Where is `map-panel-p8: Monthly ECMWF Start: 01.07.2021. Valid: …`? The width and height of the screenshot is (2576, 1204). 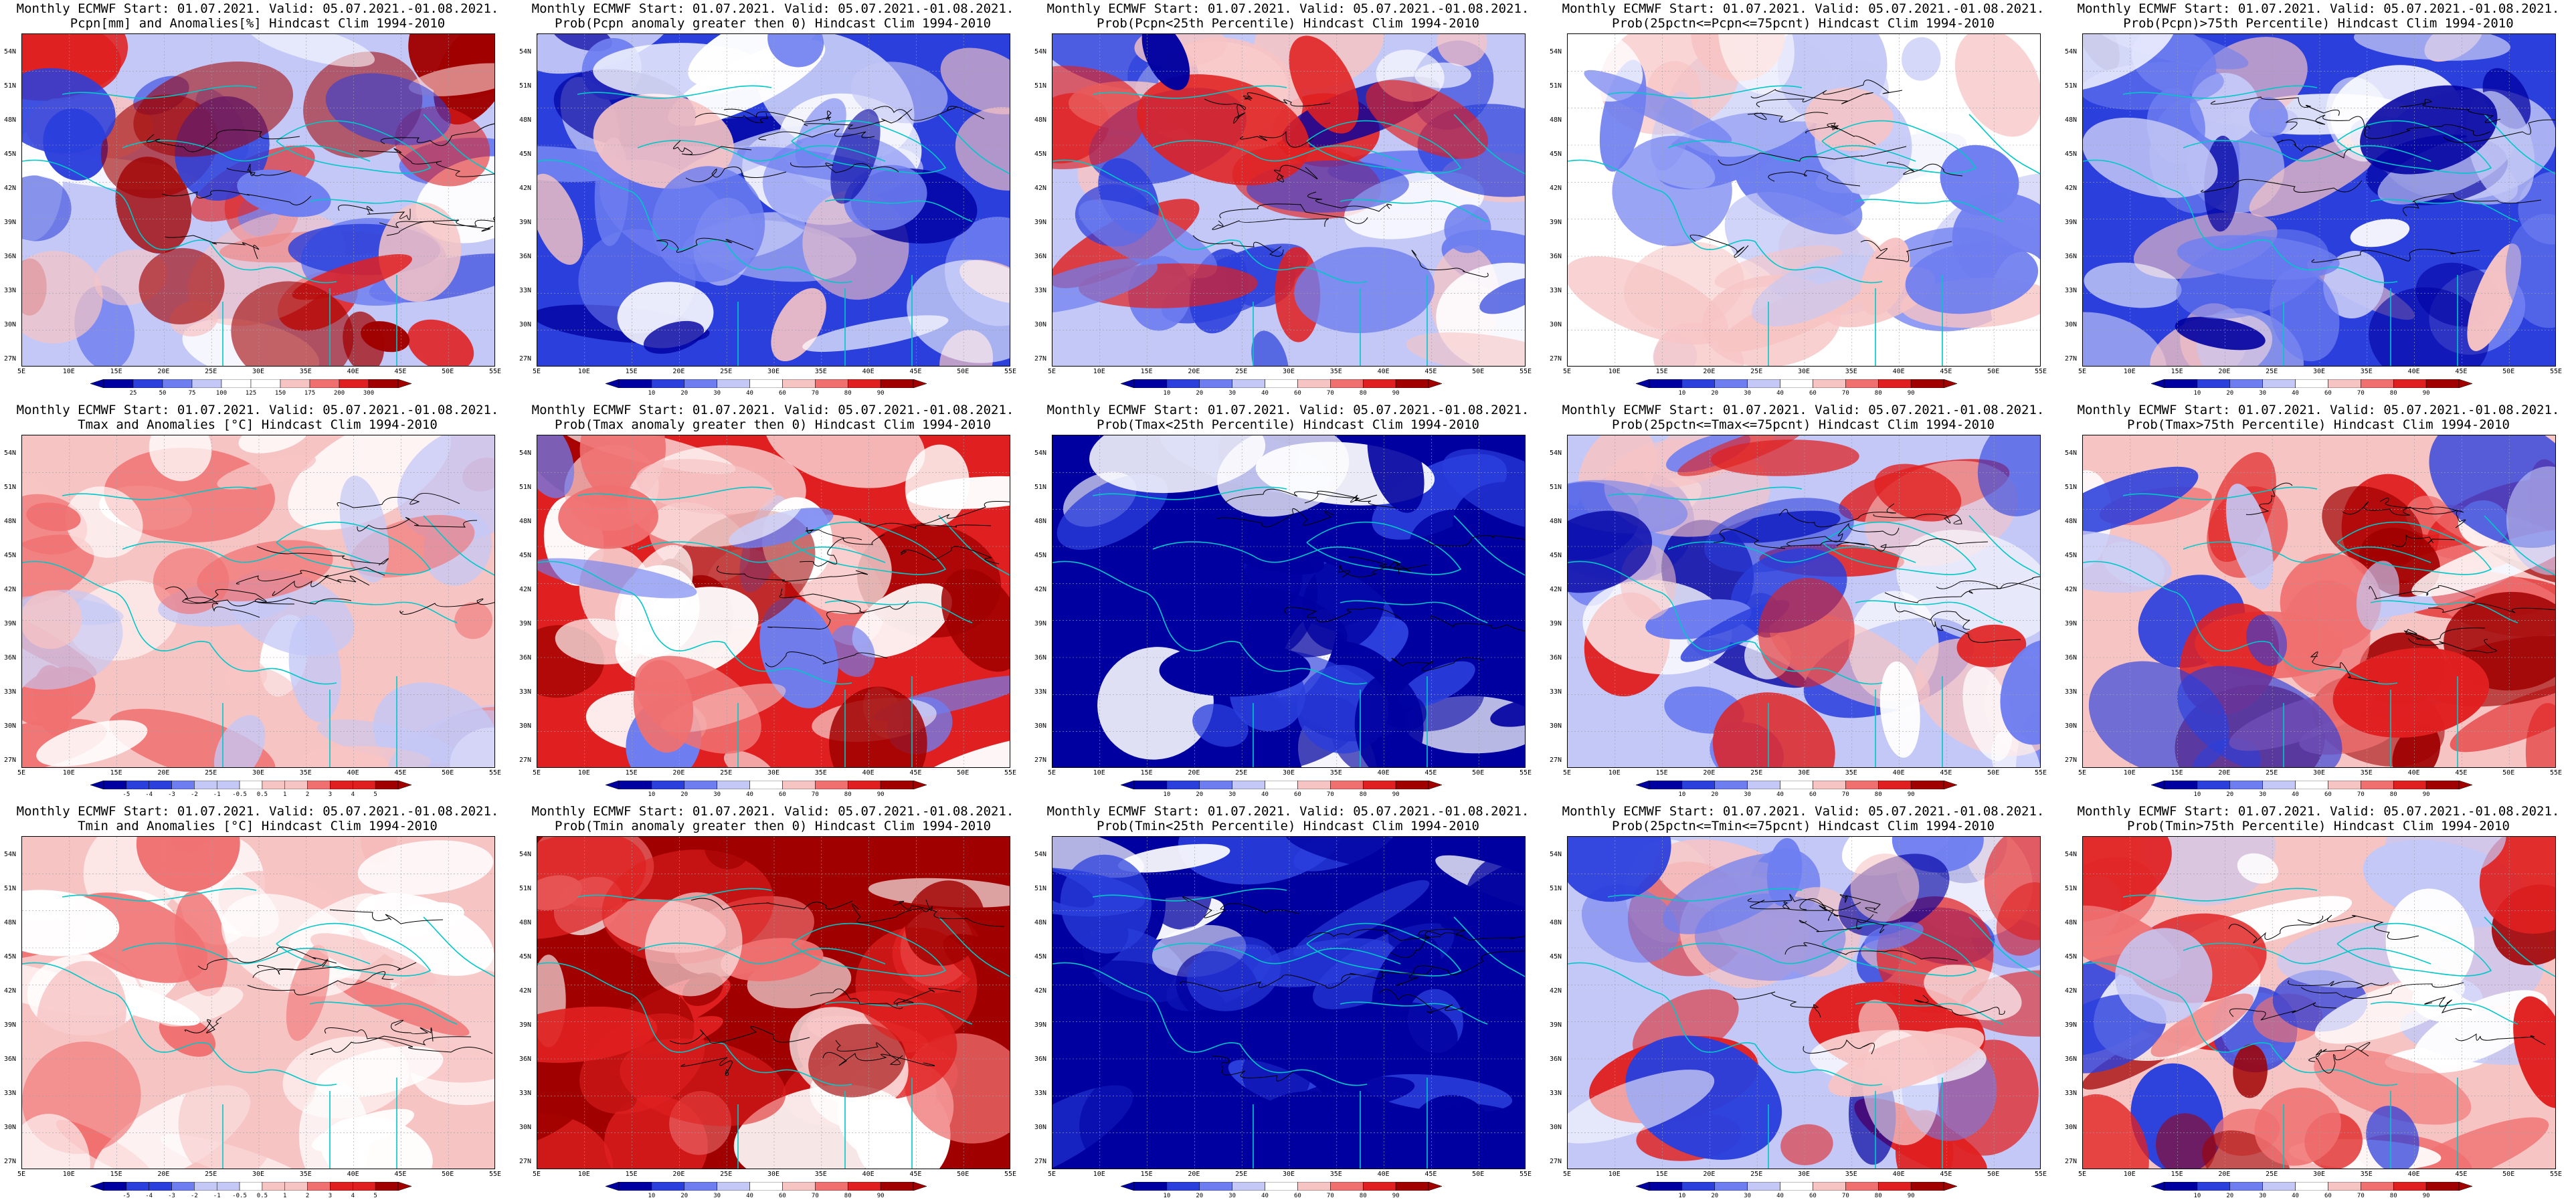 map-panel-p8: Monthly ECMWF Start: 01.07.2021. Valid: … is located at coordinates (1288, 602).